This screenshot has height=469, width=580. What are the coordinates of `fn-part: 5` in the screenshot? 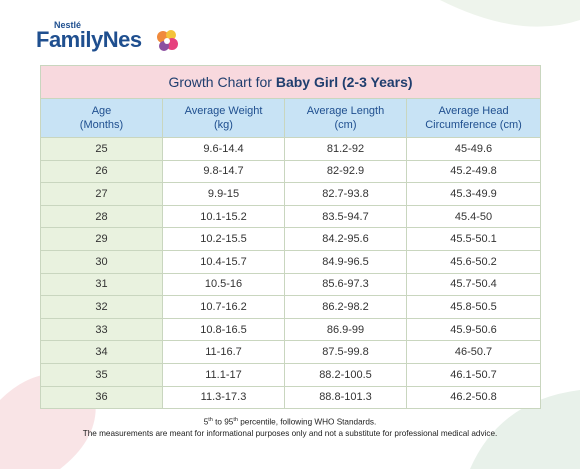 It's located at (206, 422).